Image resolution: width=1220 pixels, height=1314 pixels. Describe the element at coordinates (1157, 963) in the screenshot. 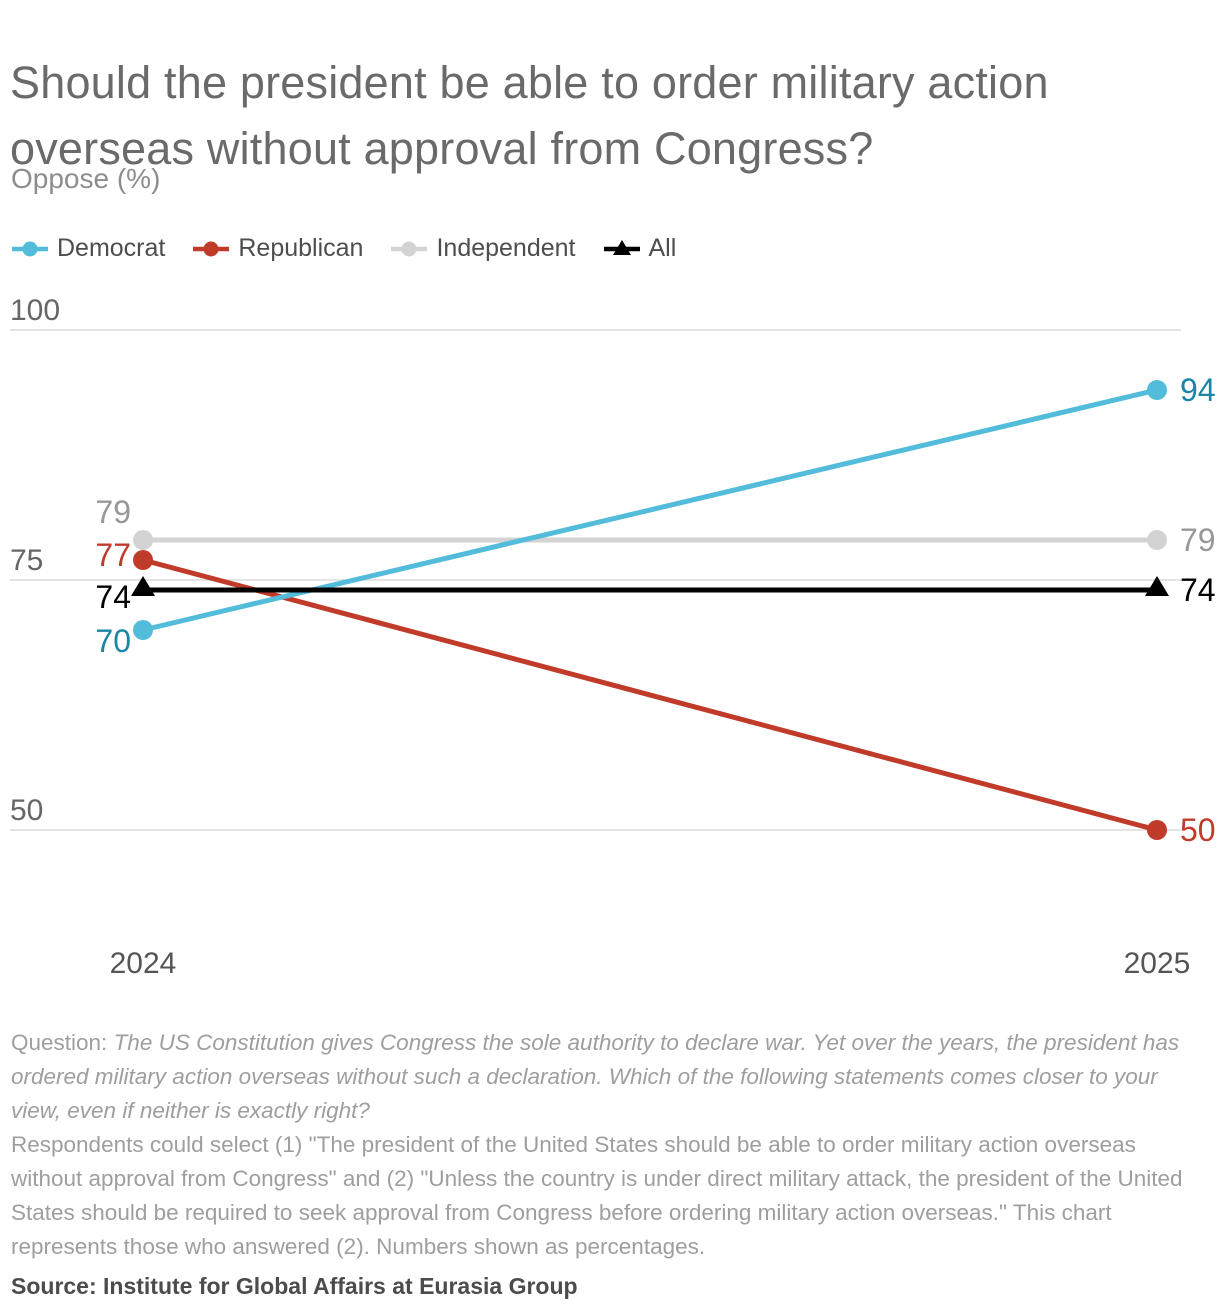

I see `x-label-2025: 2025` at that location.